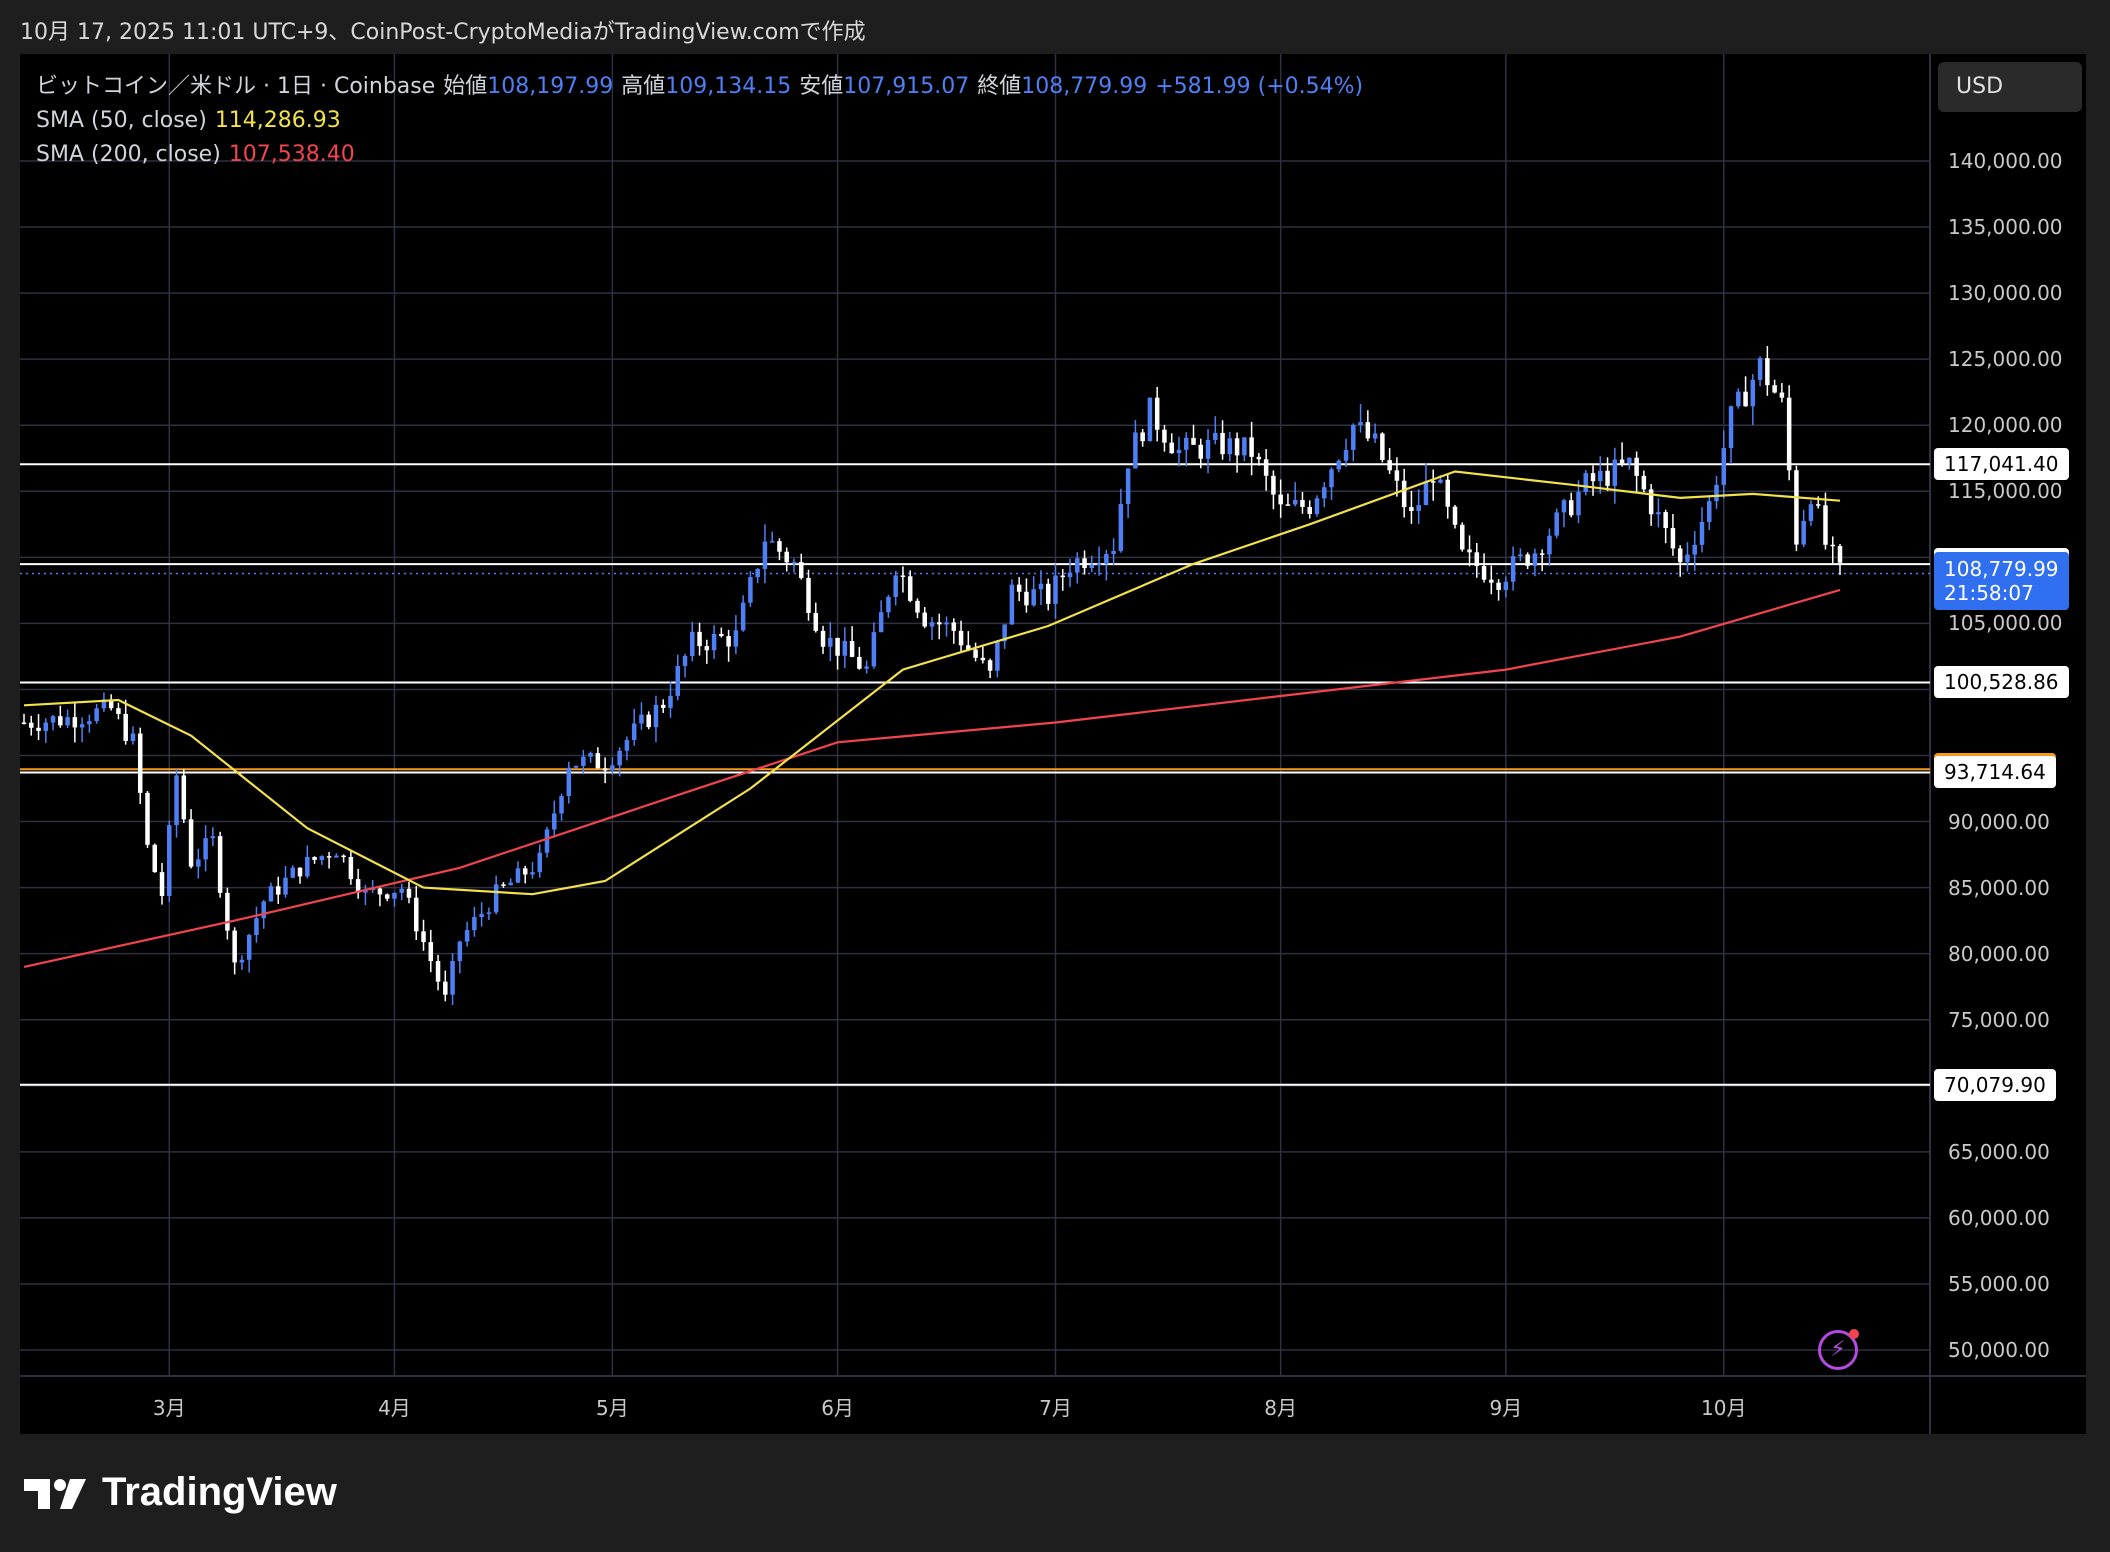 This screenshot has width=2110, height=1552. What do you see at coordinates (2005, 359) in the screenshot?
I see `y-axis-tick-label: 125,000.00` at bounding box center [2005, 359].